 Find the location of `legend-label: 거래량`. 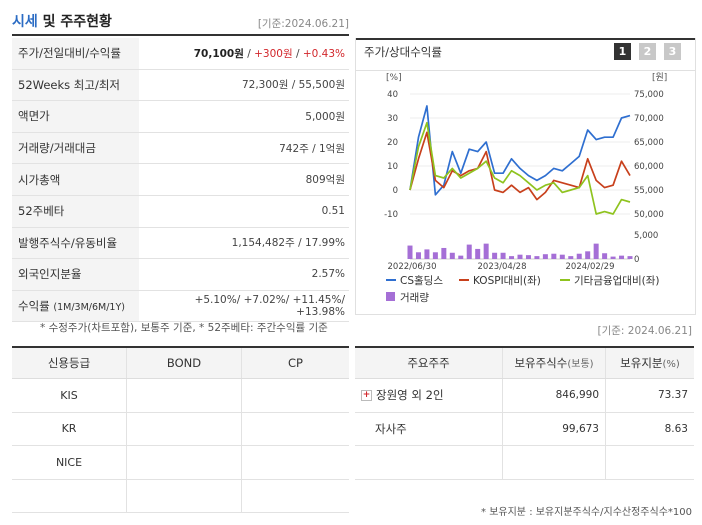

legend-label: 거래량 is located at coordinates (414, 298).